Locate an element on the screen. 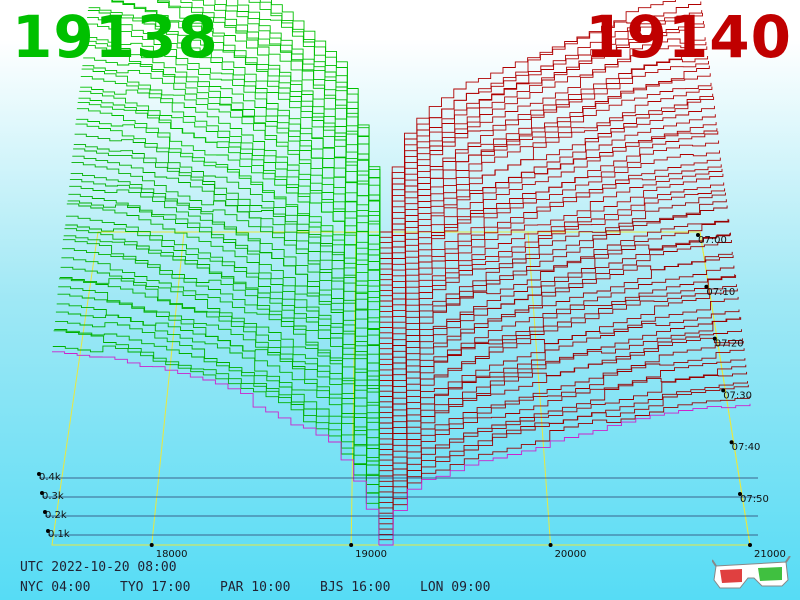 The width and height of the screenshot is (800, 600). time-tick-label: 07:10 is located at coordinates (720, 292).